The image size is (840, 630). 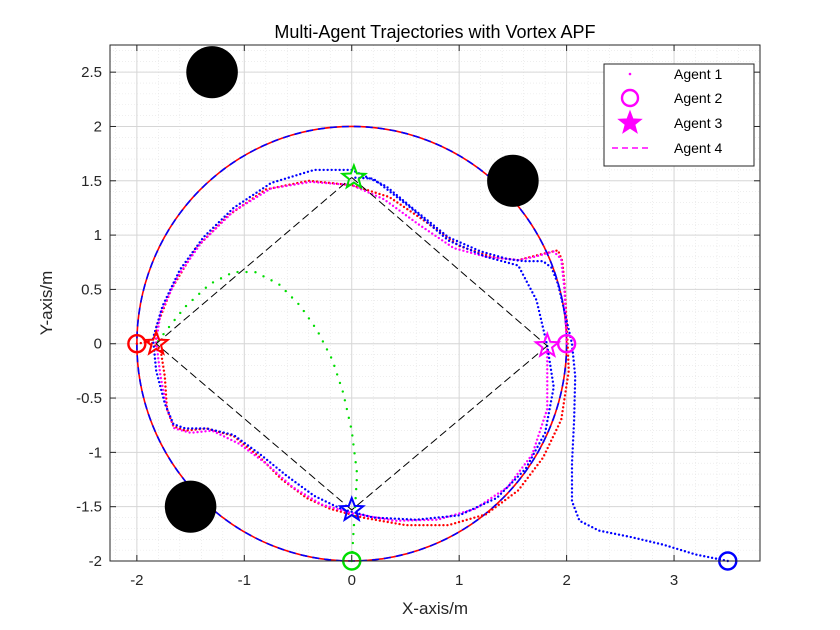 I want to click on goal-star-red, so click(x=156, y=342).